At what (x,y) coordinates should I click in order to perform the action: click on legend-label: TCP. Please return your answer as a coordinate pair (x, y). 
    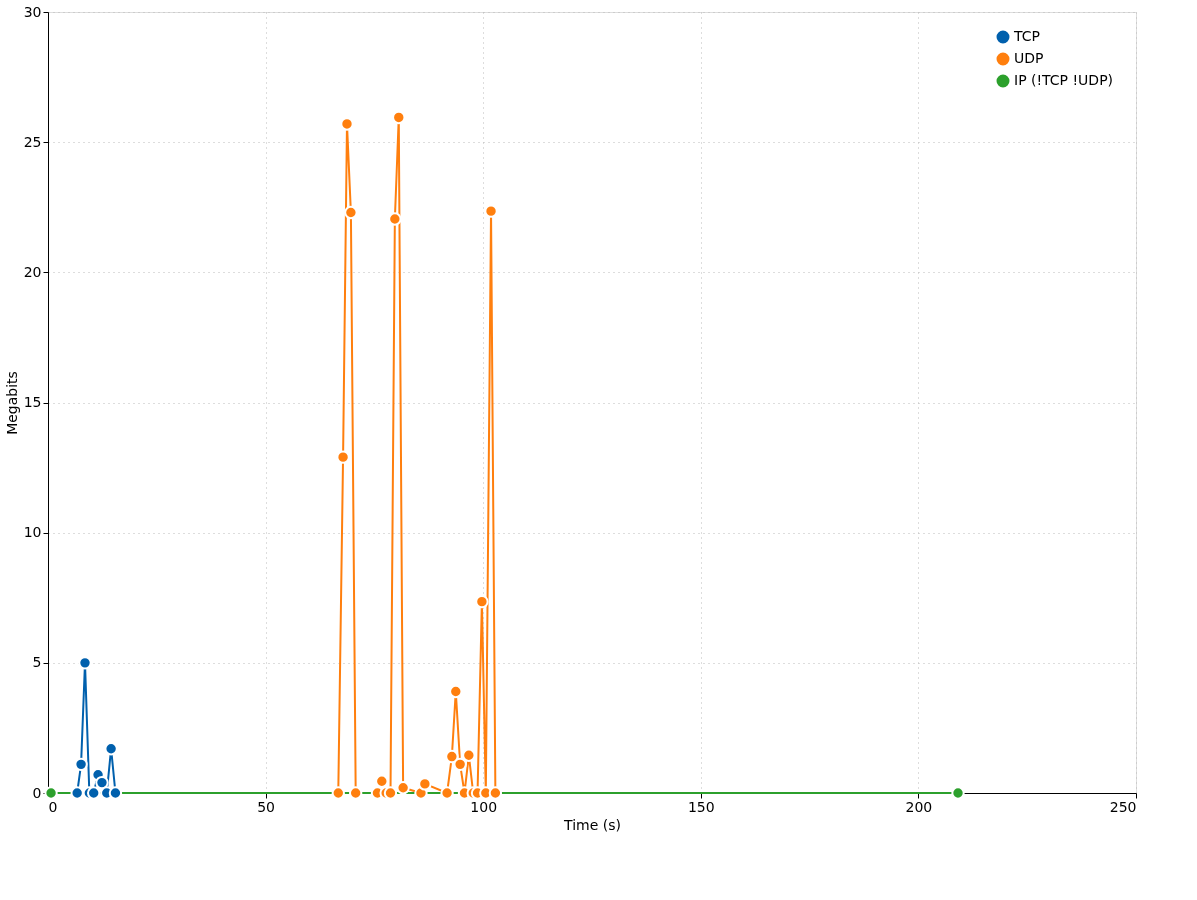
    Looking at the image, I should click on (1026, 36).